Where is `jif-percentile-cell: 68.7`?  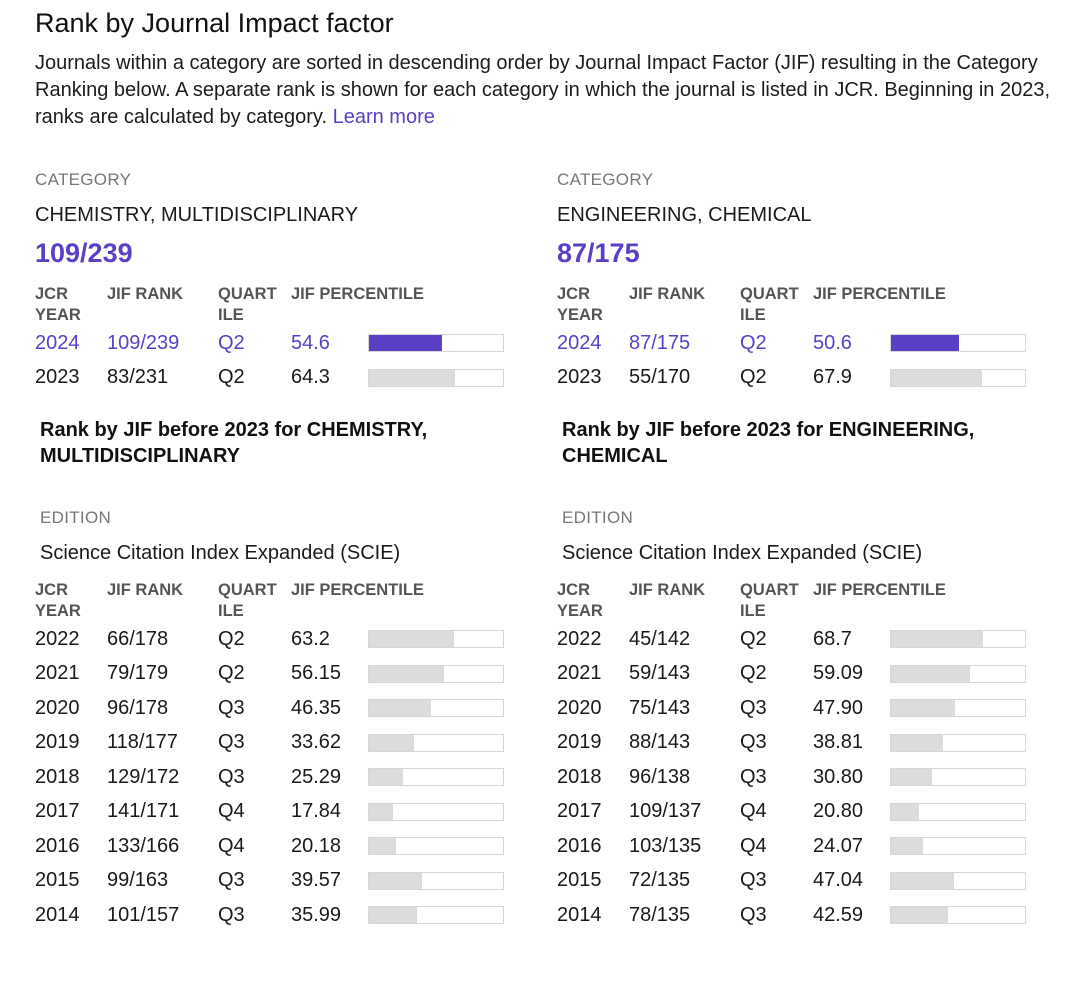 jif-percentile-cell: 68.7 is located at coordinates (832, 638).